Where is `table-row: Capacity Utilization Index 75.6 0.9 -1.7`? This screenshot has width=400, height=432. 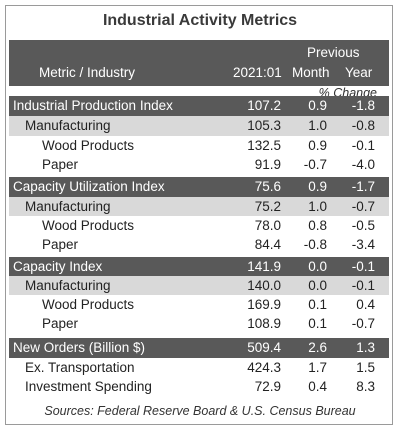
table-row: Capacity Utilization Index 75.6 0.9 -1.7 is located at coordinates (199, 187).